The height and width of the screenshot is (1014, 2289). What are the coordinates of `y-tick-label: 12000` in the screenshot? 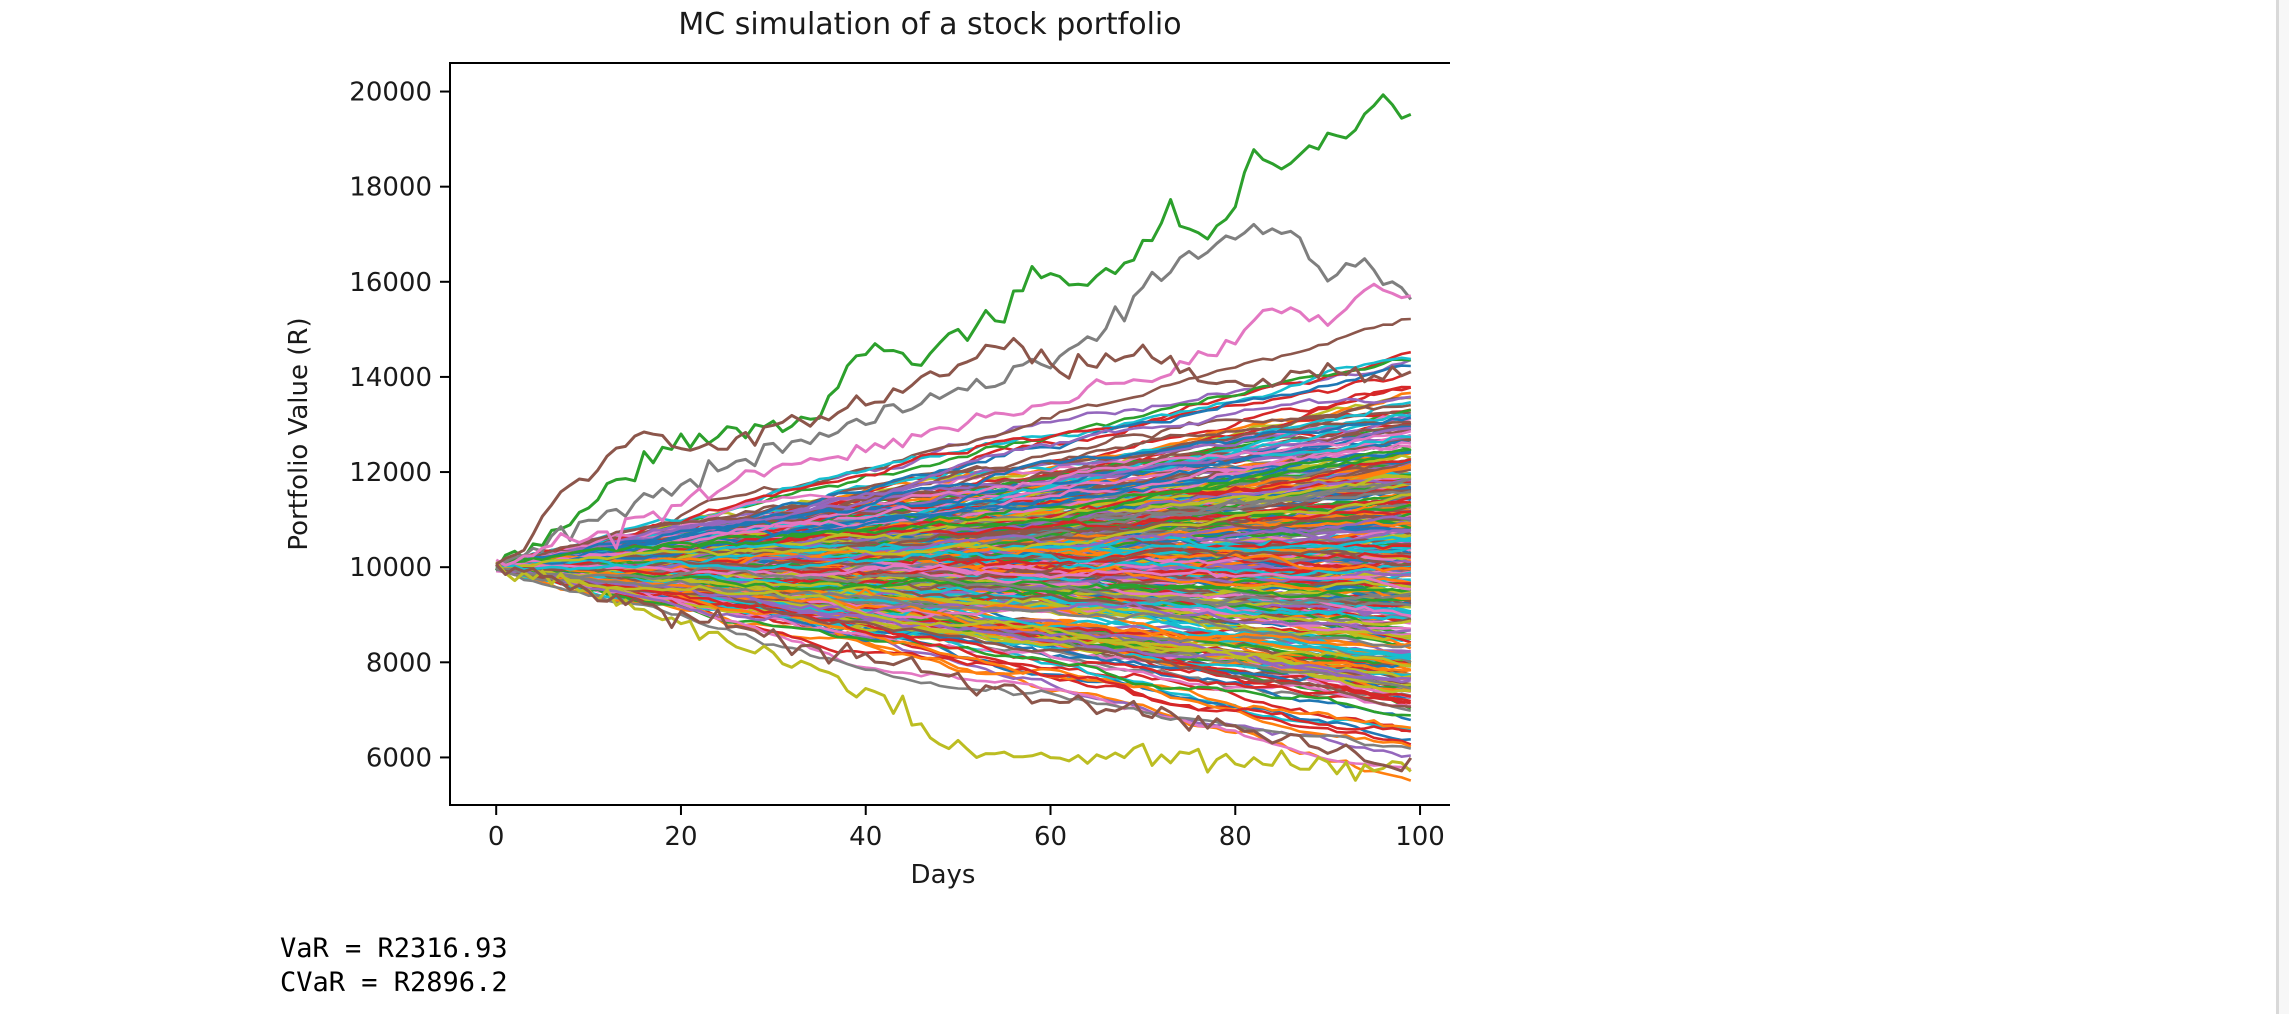 It's located at (390, 473).